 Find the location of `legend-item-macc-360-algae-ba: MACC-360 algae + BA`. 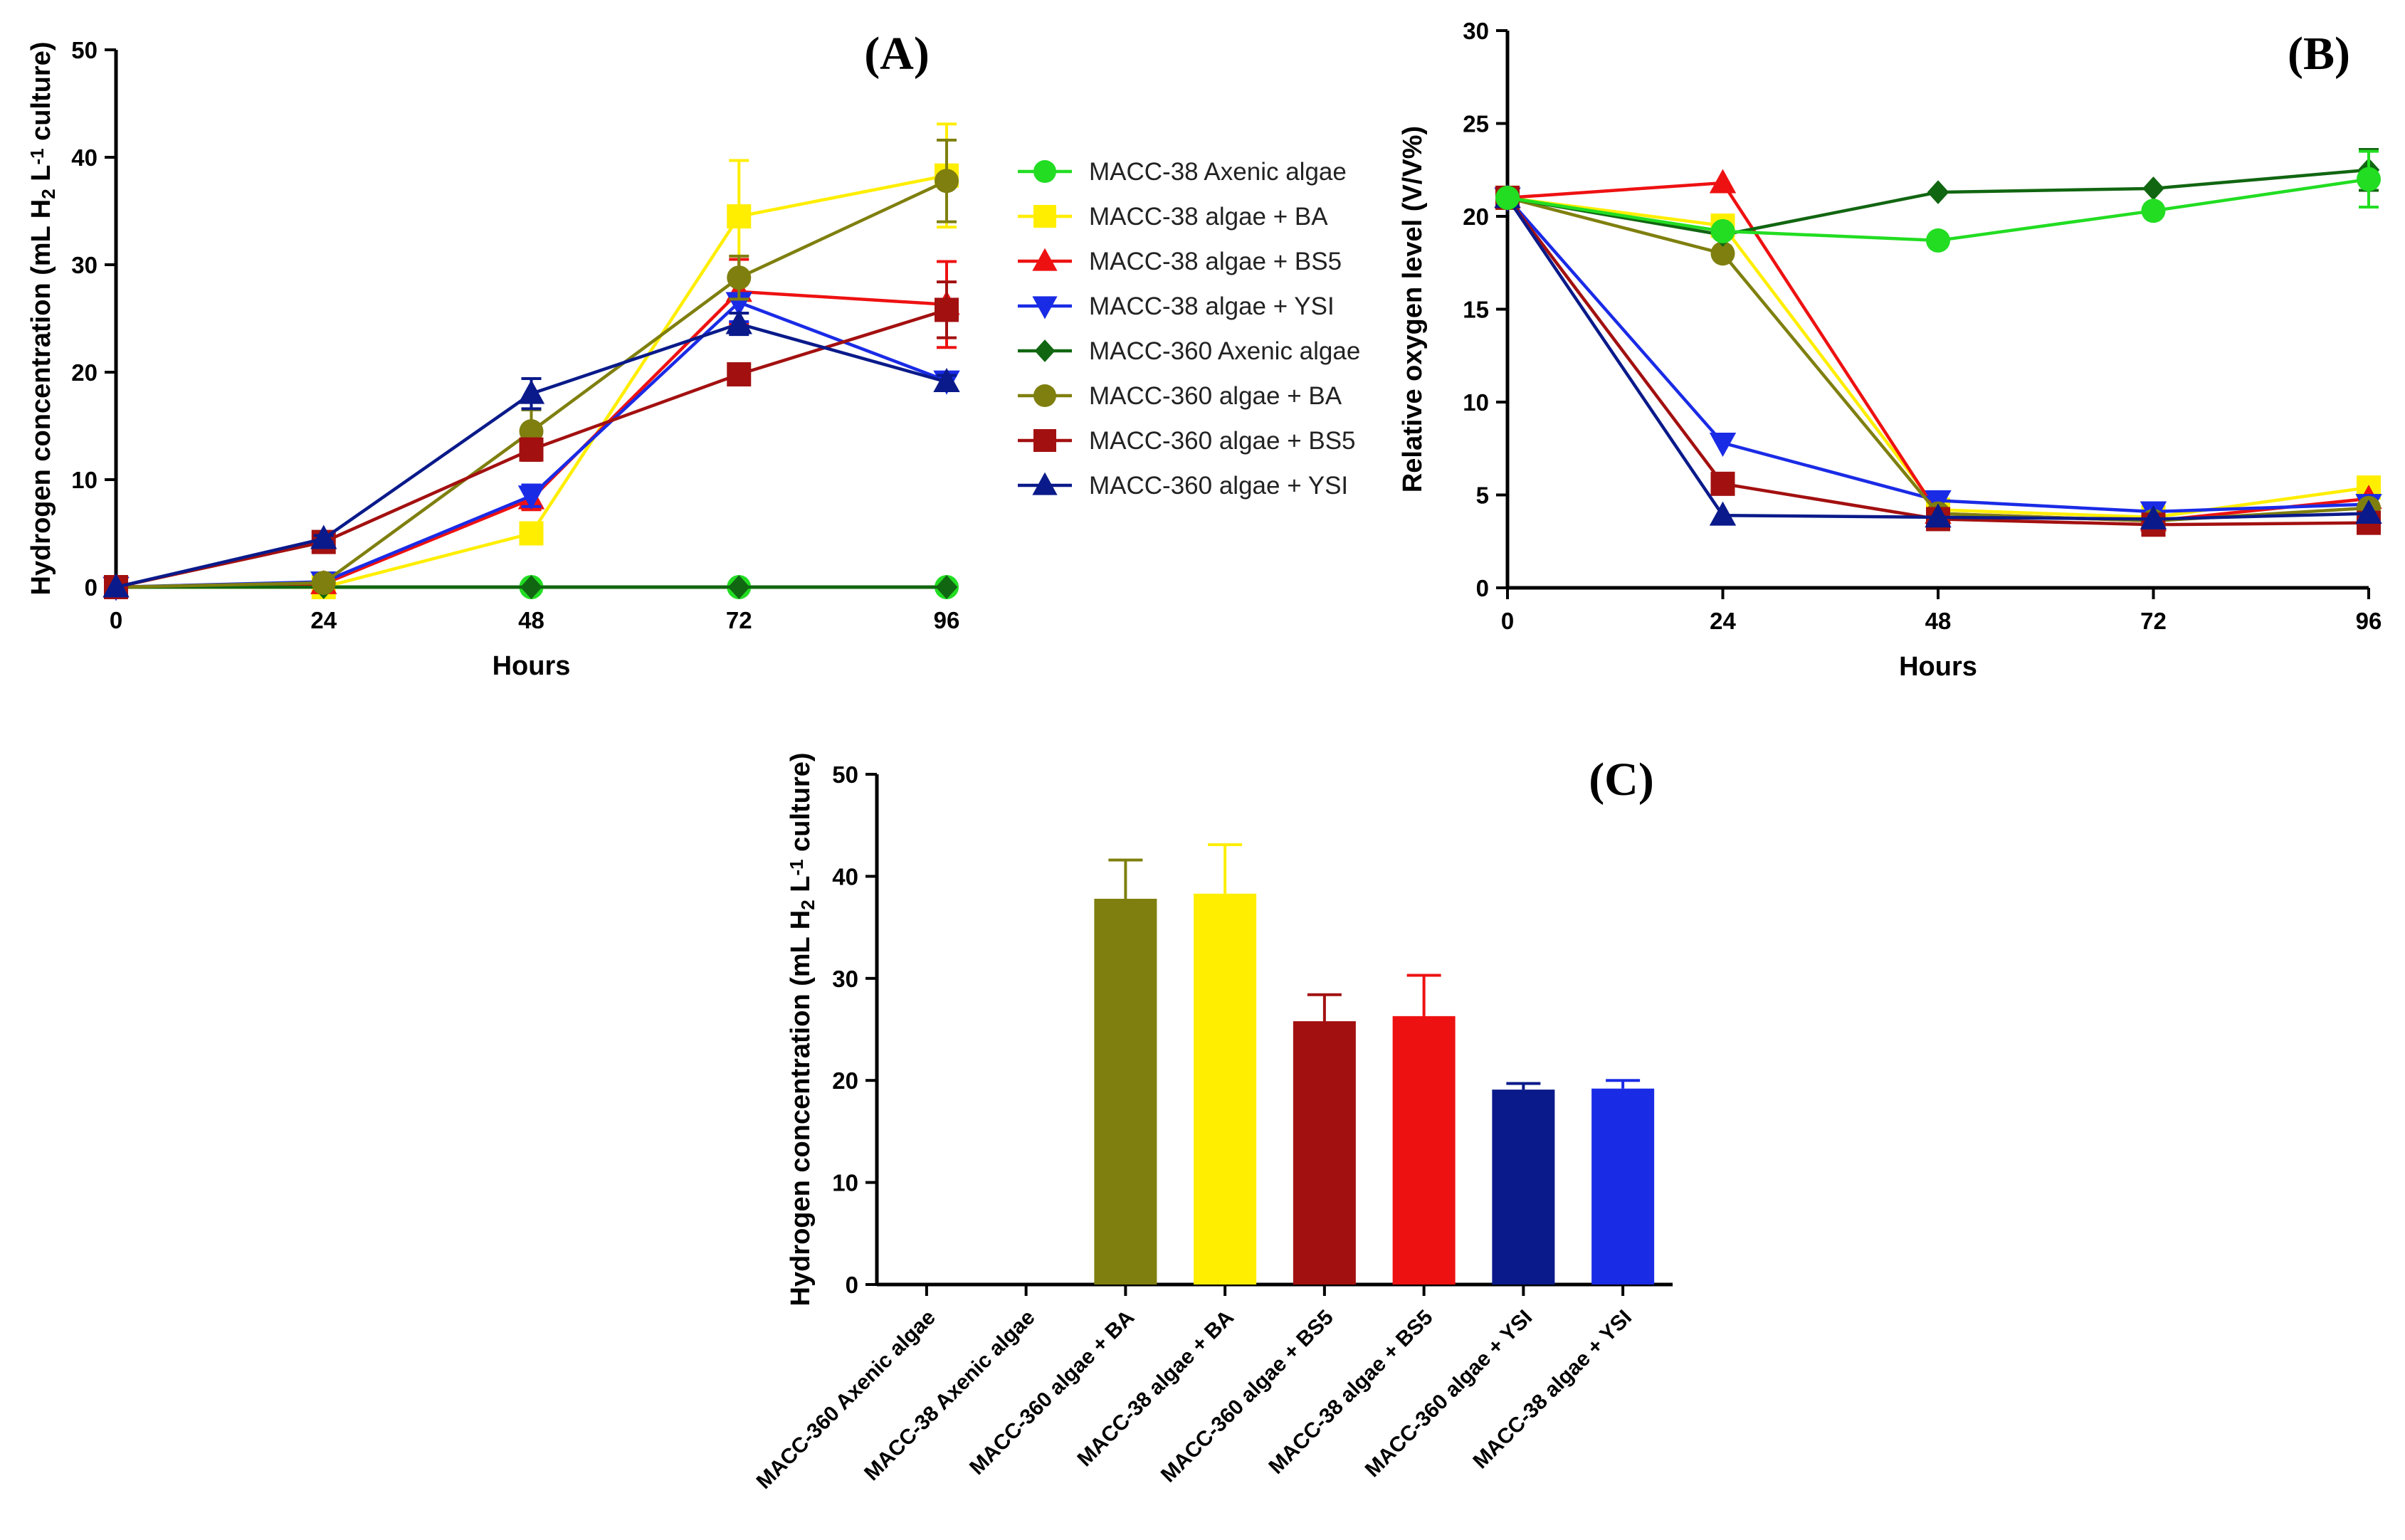

legend-item-macc-360-algae-ba: MACC-360 algae + BA is located at coordinates (1180, 396).